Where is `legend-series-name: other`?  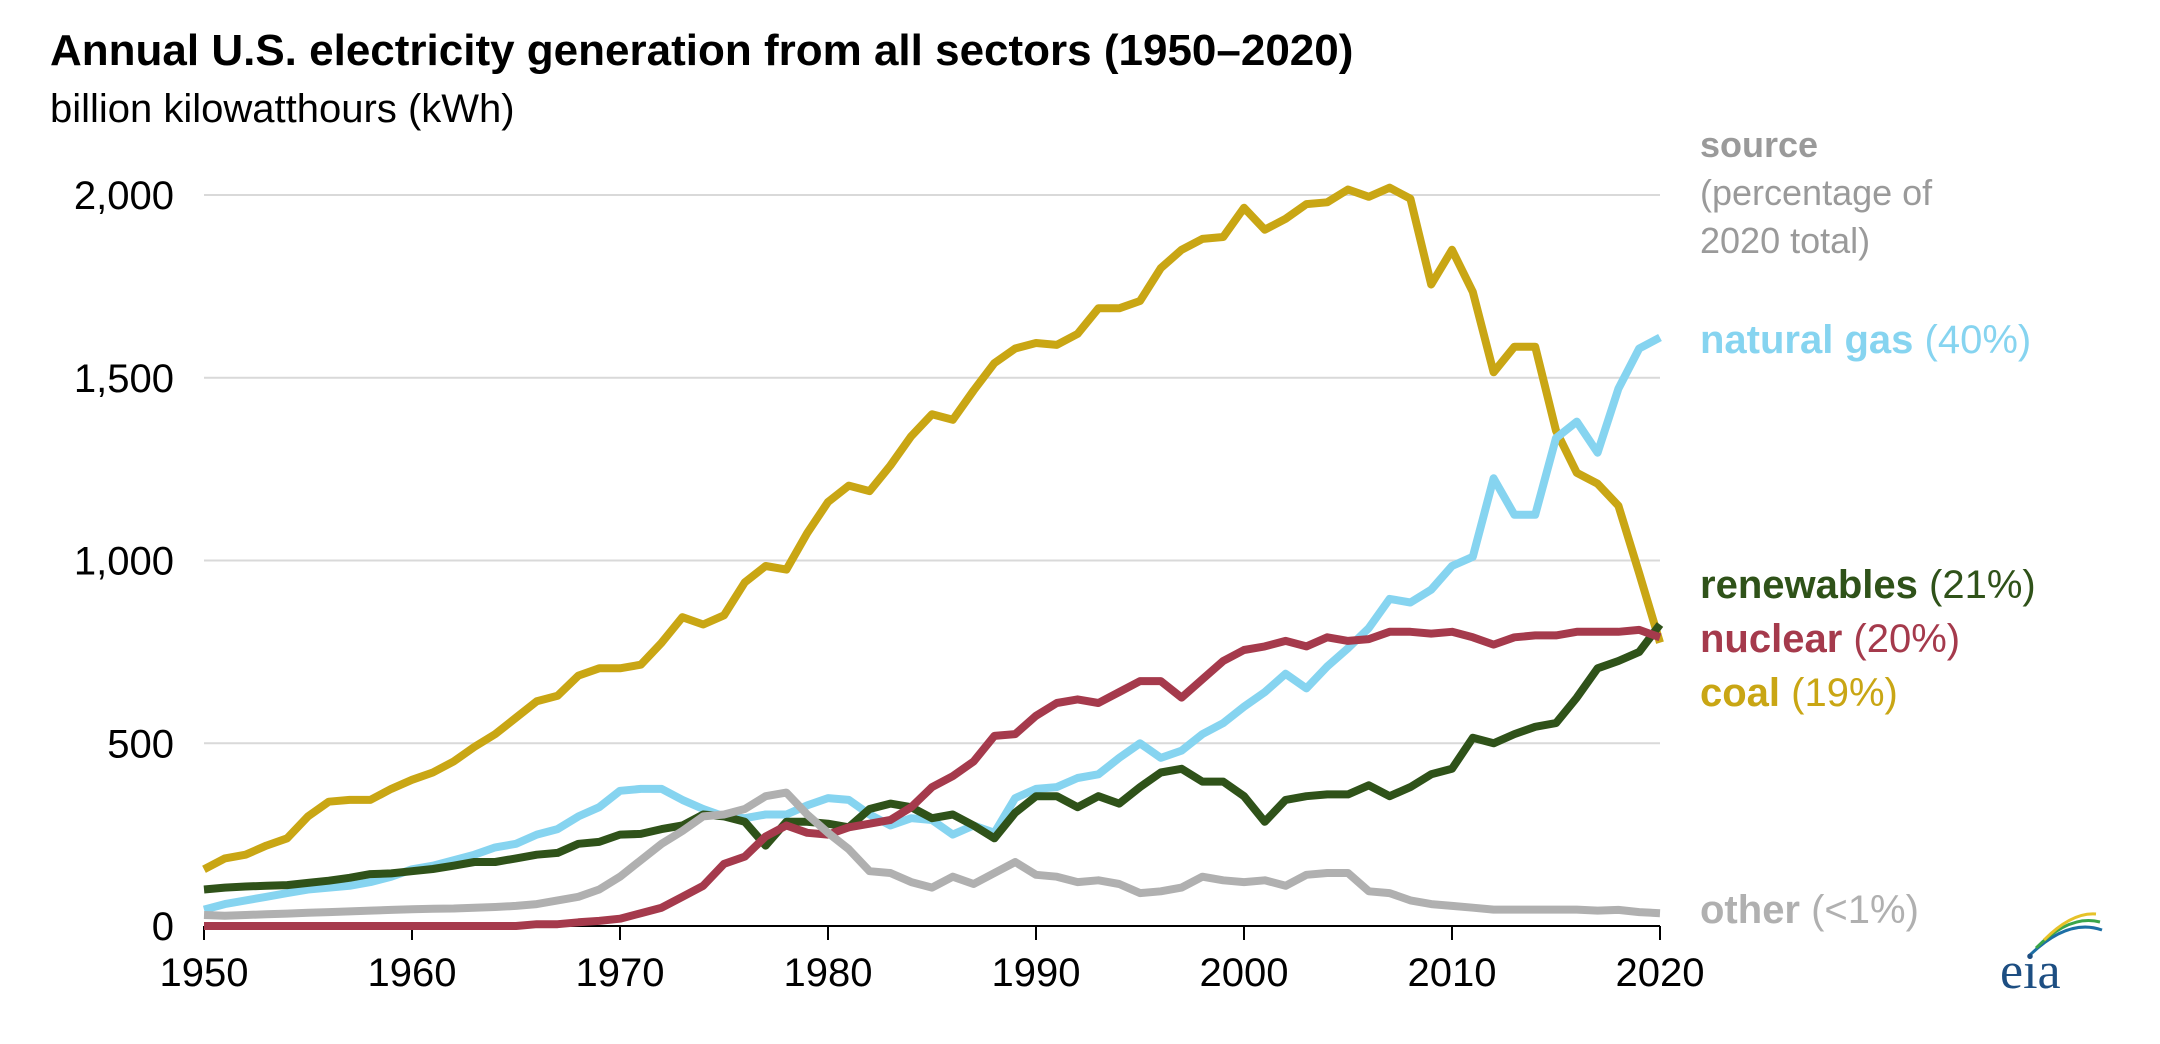
legend-series-name: other is located at coordinates (1750, 910).